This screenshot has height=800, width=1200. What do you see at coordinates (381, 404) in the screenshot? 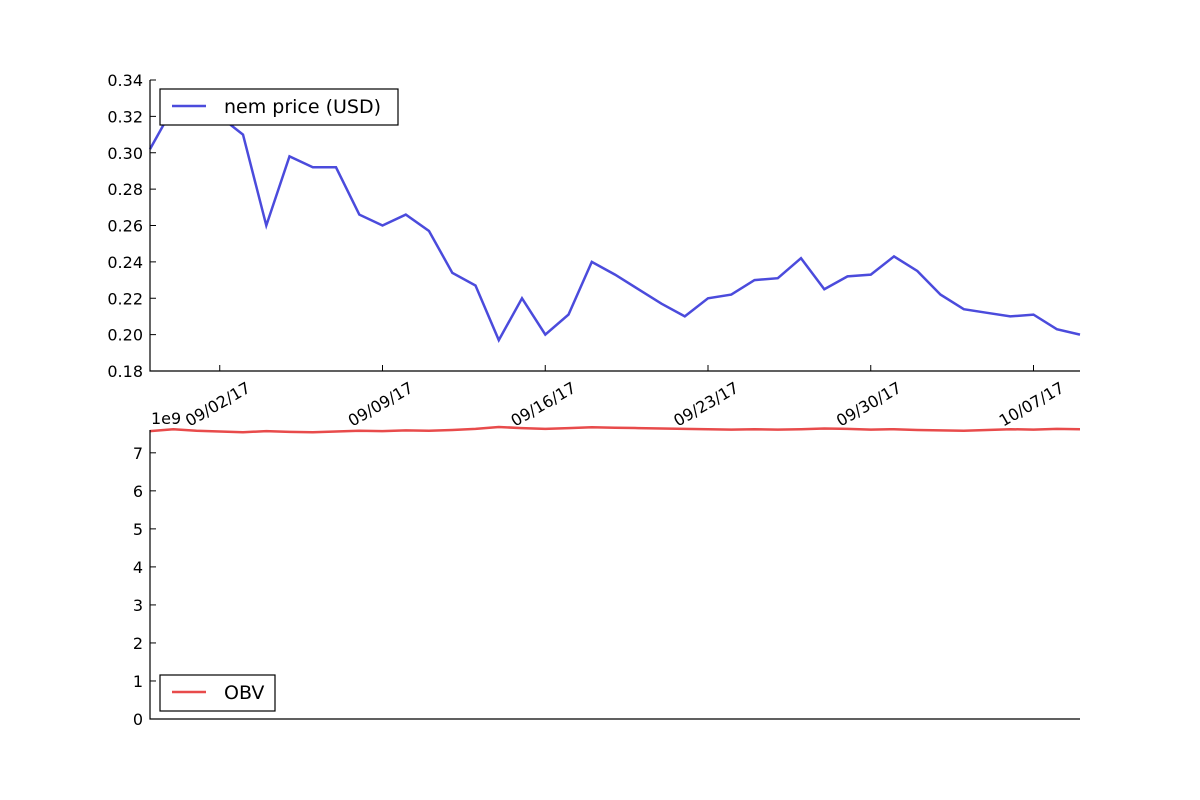
I see `price-x-tick-label: 09/09/17` at bounding box center [381, 404].